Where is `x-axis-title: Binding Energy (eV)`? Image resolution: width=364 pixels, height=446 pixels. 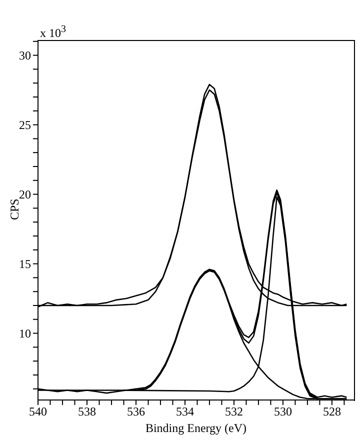 x-axis-title: Binding Energy (eV) is located at coordinates (196, 428).